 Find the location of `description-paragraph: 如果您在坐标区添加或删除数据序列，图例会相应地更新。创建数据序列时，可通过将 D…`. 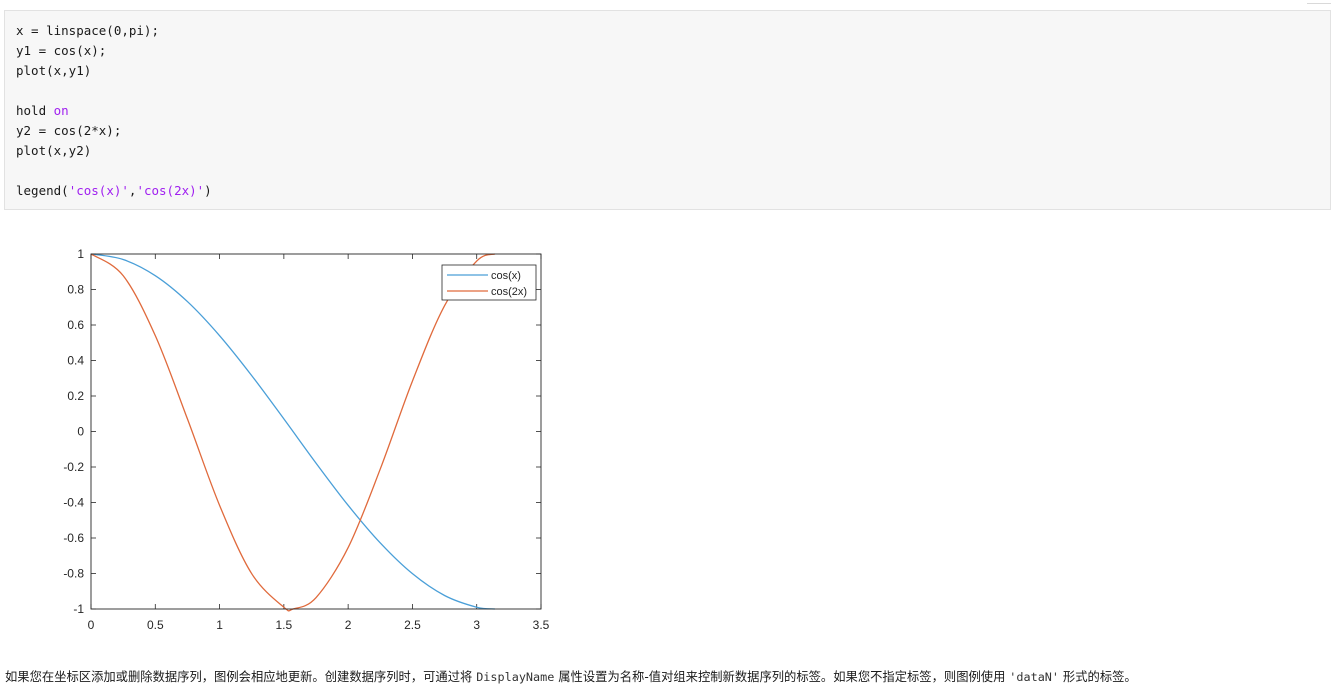

description-paragraph: 如果您在坐标区添加或删除数据序列，图例会相应地更新。创建数据序列时，可通过将 D… is located at coordinates (665, 677).